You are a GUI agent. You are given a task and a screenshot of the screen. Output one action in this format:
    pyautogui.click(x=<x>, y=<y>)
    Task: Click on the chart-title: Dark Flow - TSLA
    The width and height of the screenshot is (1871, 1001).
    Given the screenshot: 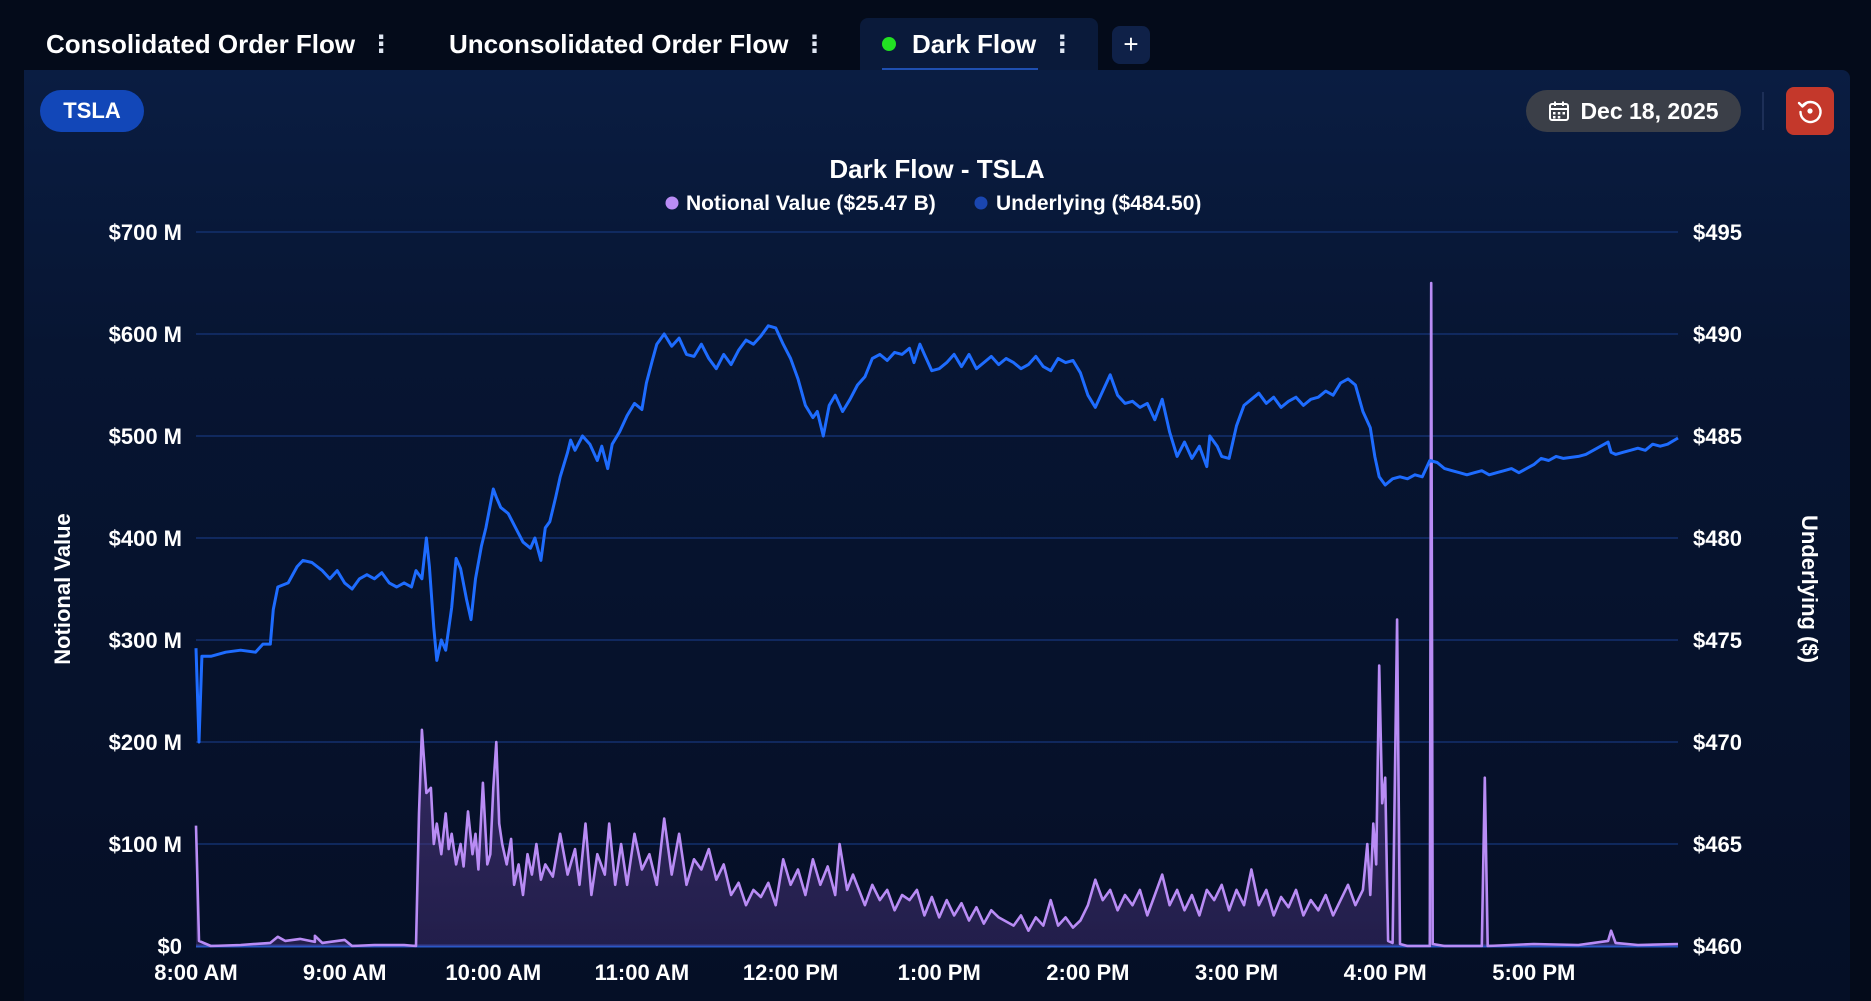 What is the action you would take?
    pyautogui.click(x=936, y=169)
    